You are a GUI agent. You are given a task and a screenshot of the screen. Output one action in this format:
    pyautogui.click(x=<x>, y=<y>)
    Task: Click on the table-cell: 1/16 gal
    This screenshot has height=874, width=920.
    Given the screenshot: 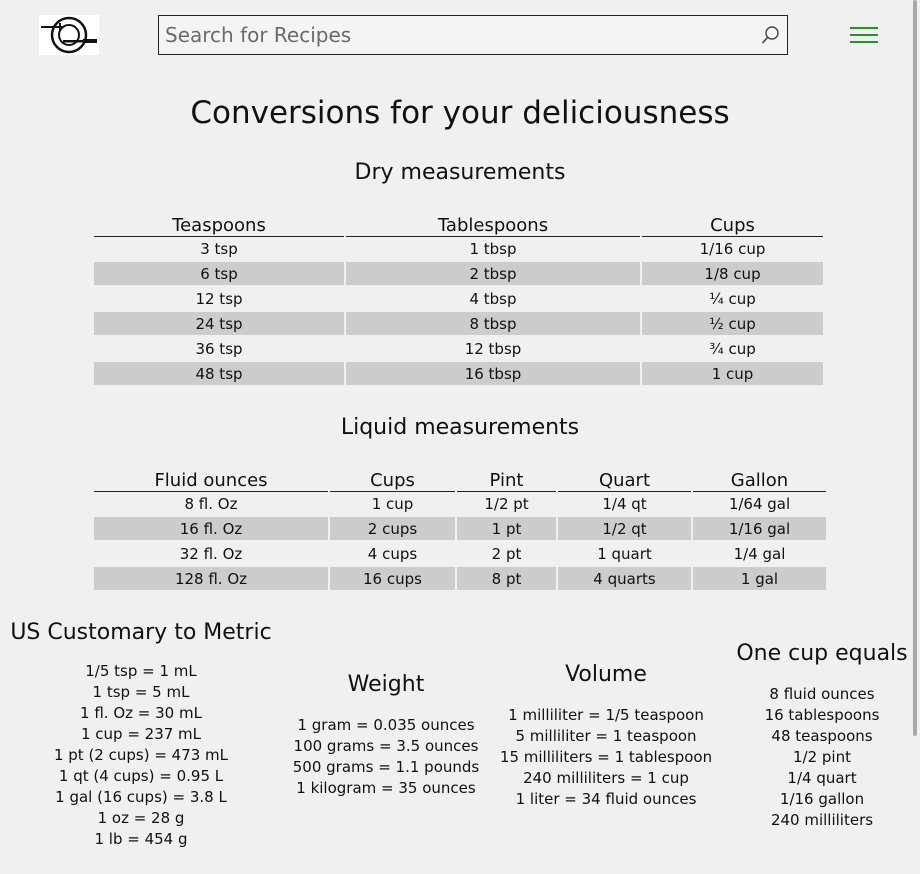 What is the action you would take?
    pyautogui.click(x=759, y=529)
    